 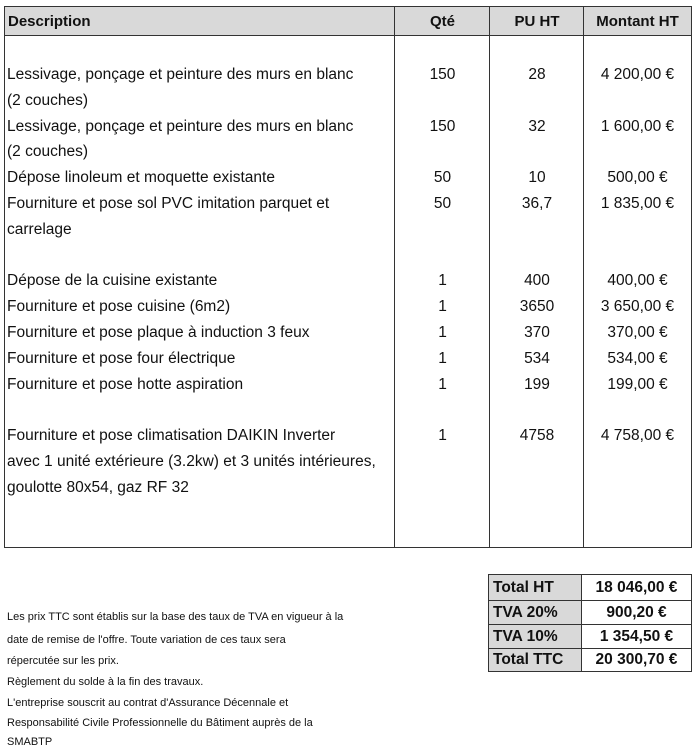 What do you see at coordinates (121, 358) in the screenshot?
I see `item-description: Fourniture et pose four électrique` at bounding box center [121, 358].